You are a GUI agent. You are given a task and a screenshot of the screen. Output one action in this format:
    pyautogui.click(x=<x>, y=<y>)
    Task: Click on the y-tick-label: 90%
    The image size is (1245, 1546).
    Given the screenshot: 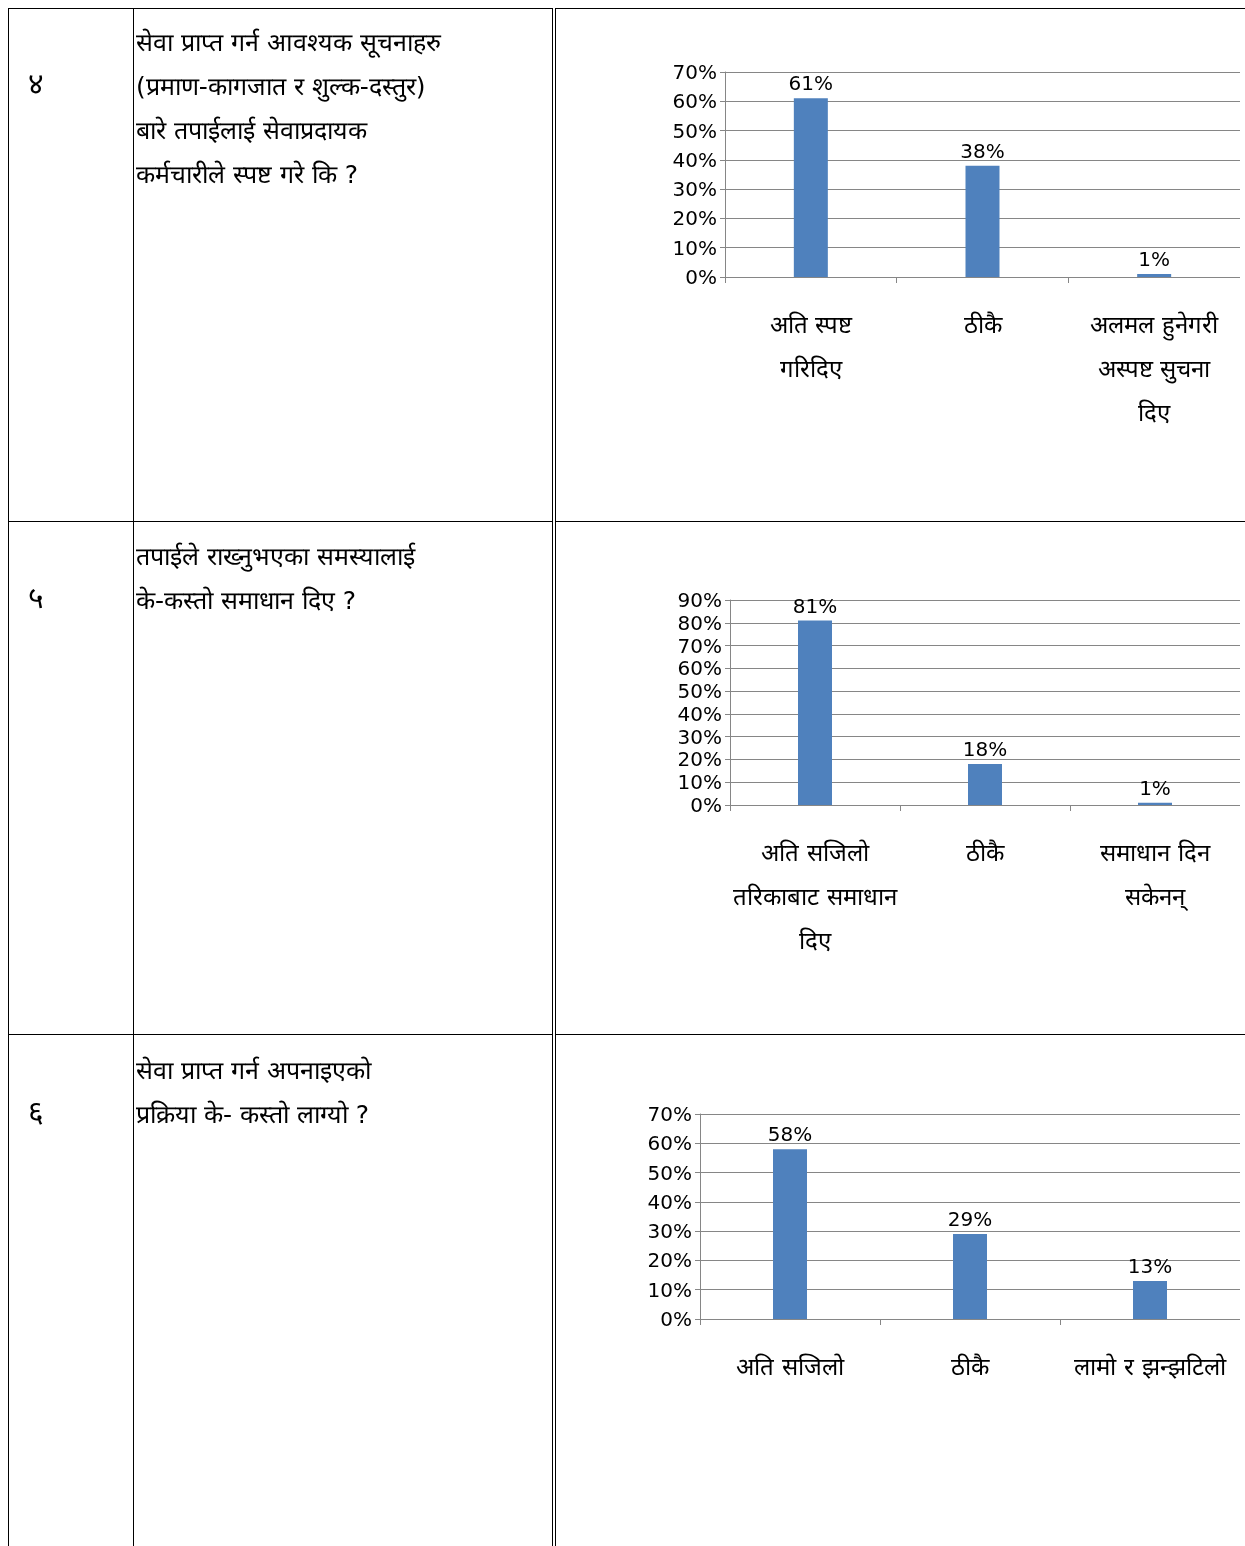 What is the action you would take?
    pyautogui.click(x=699, y=600)
    